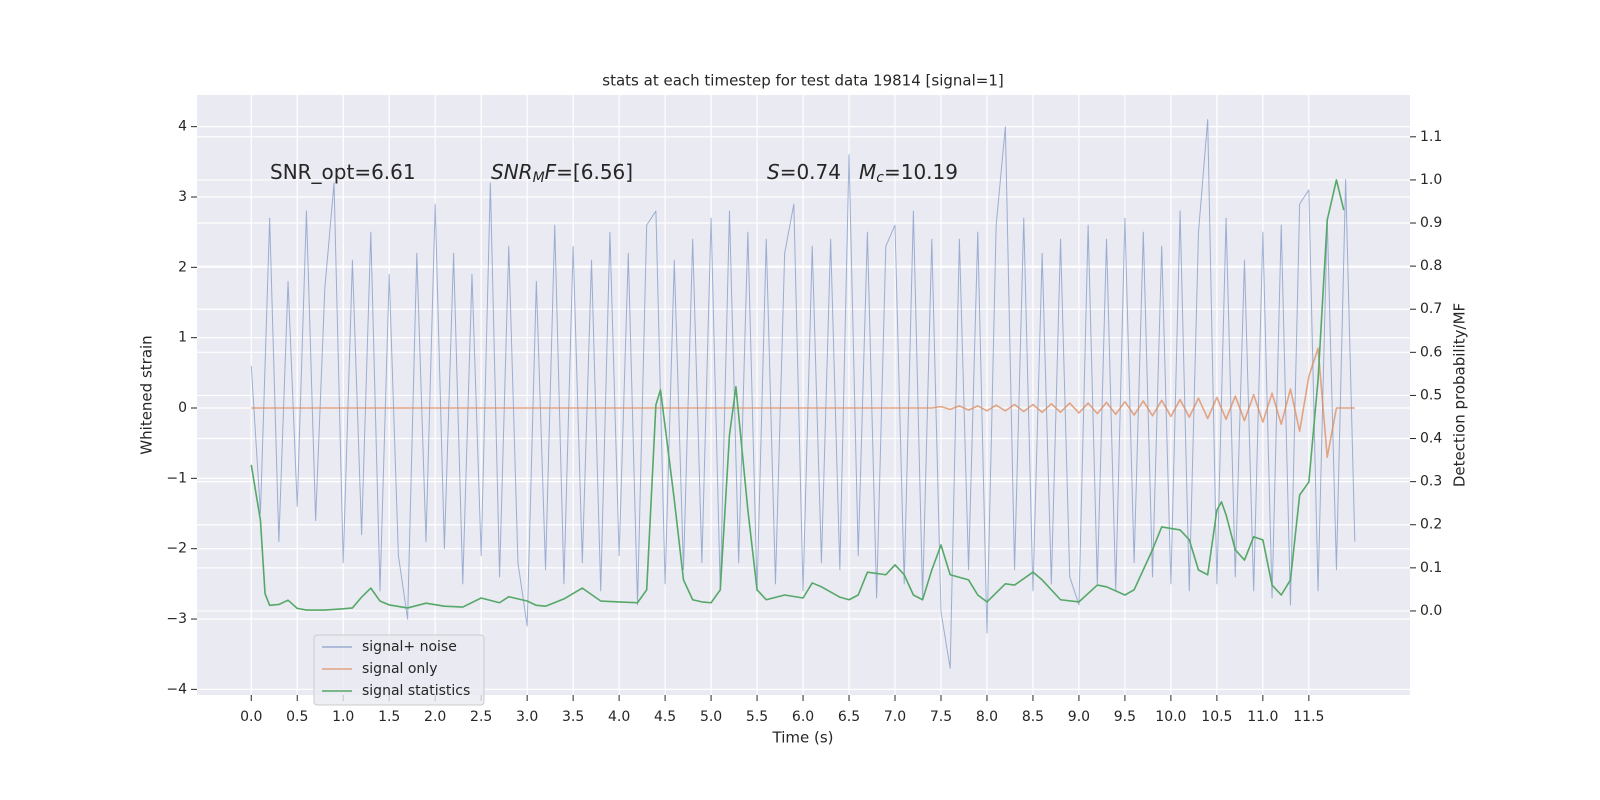 This screenshot has width=1600, height=800. What do you see at coordinates (773, 172) in the screenshot?
I see `annotation-part: S` at bounding box center [773, 172].